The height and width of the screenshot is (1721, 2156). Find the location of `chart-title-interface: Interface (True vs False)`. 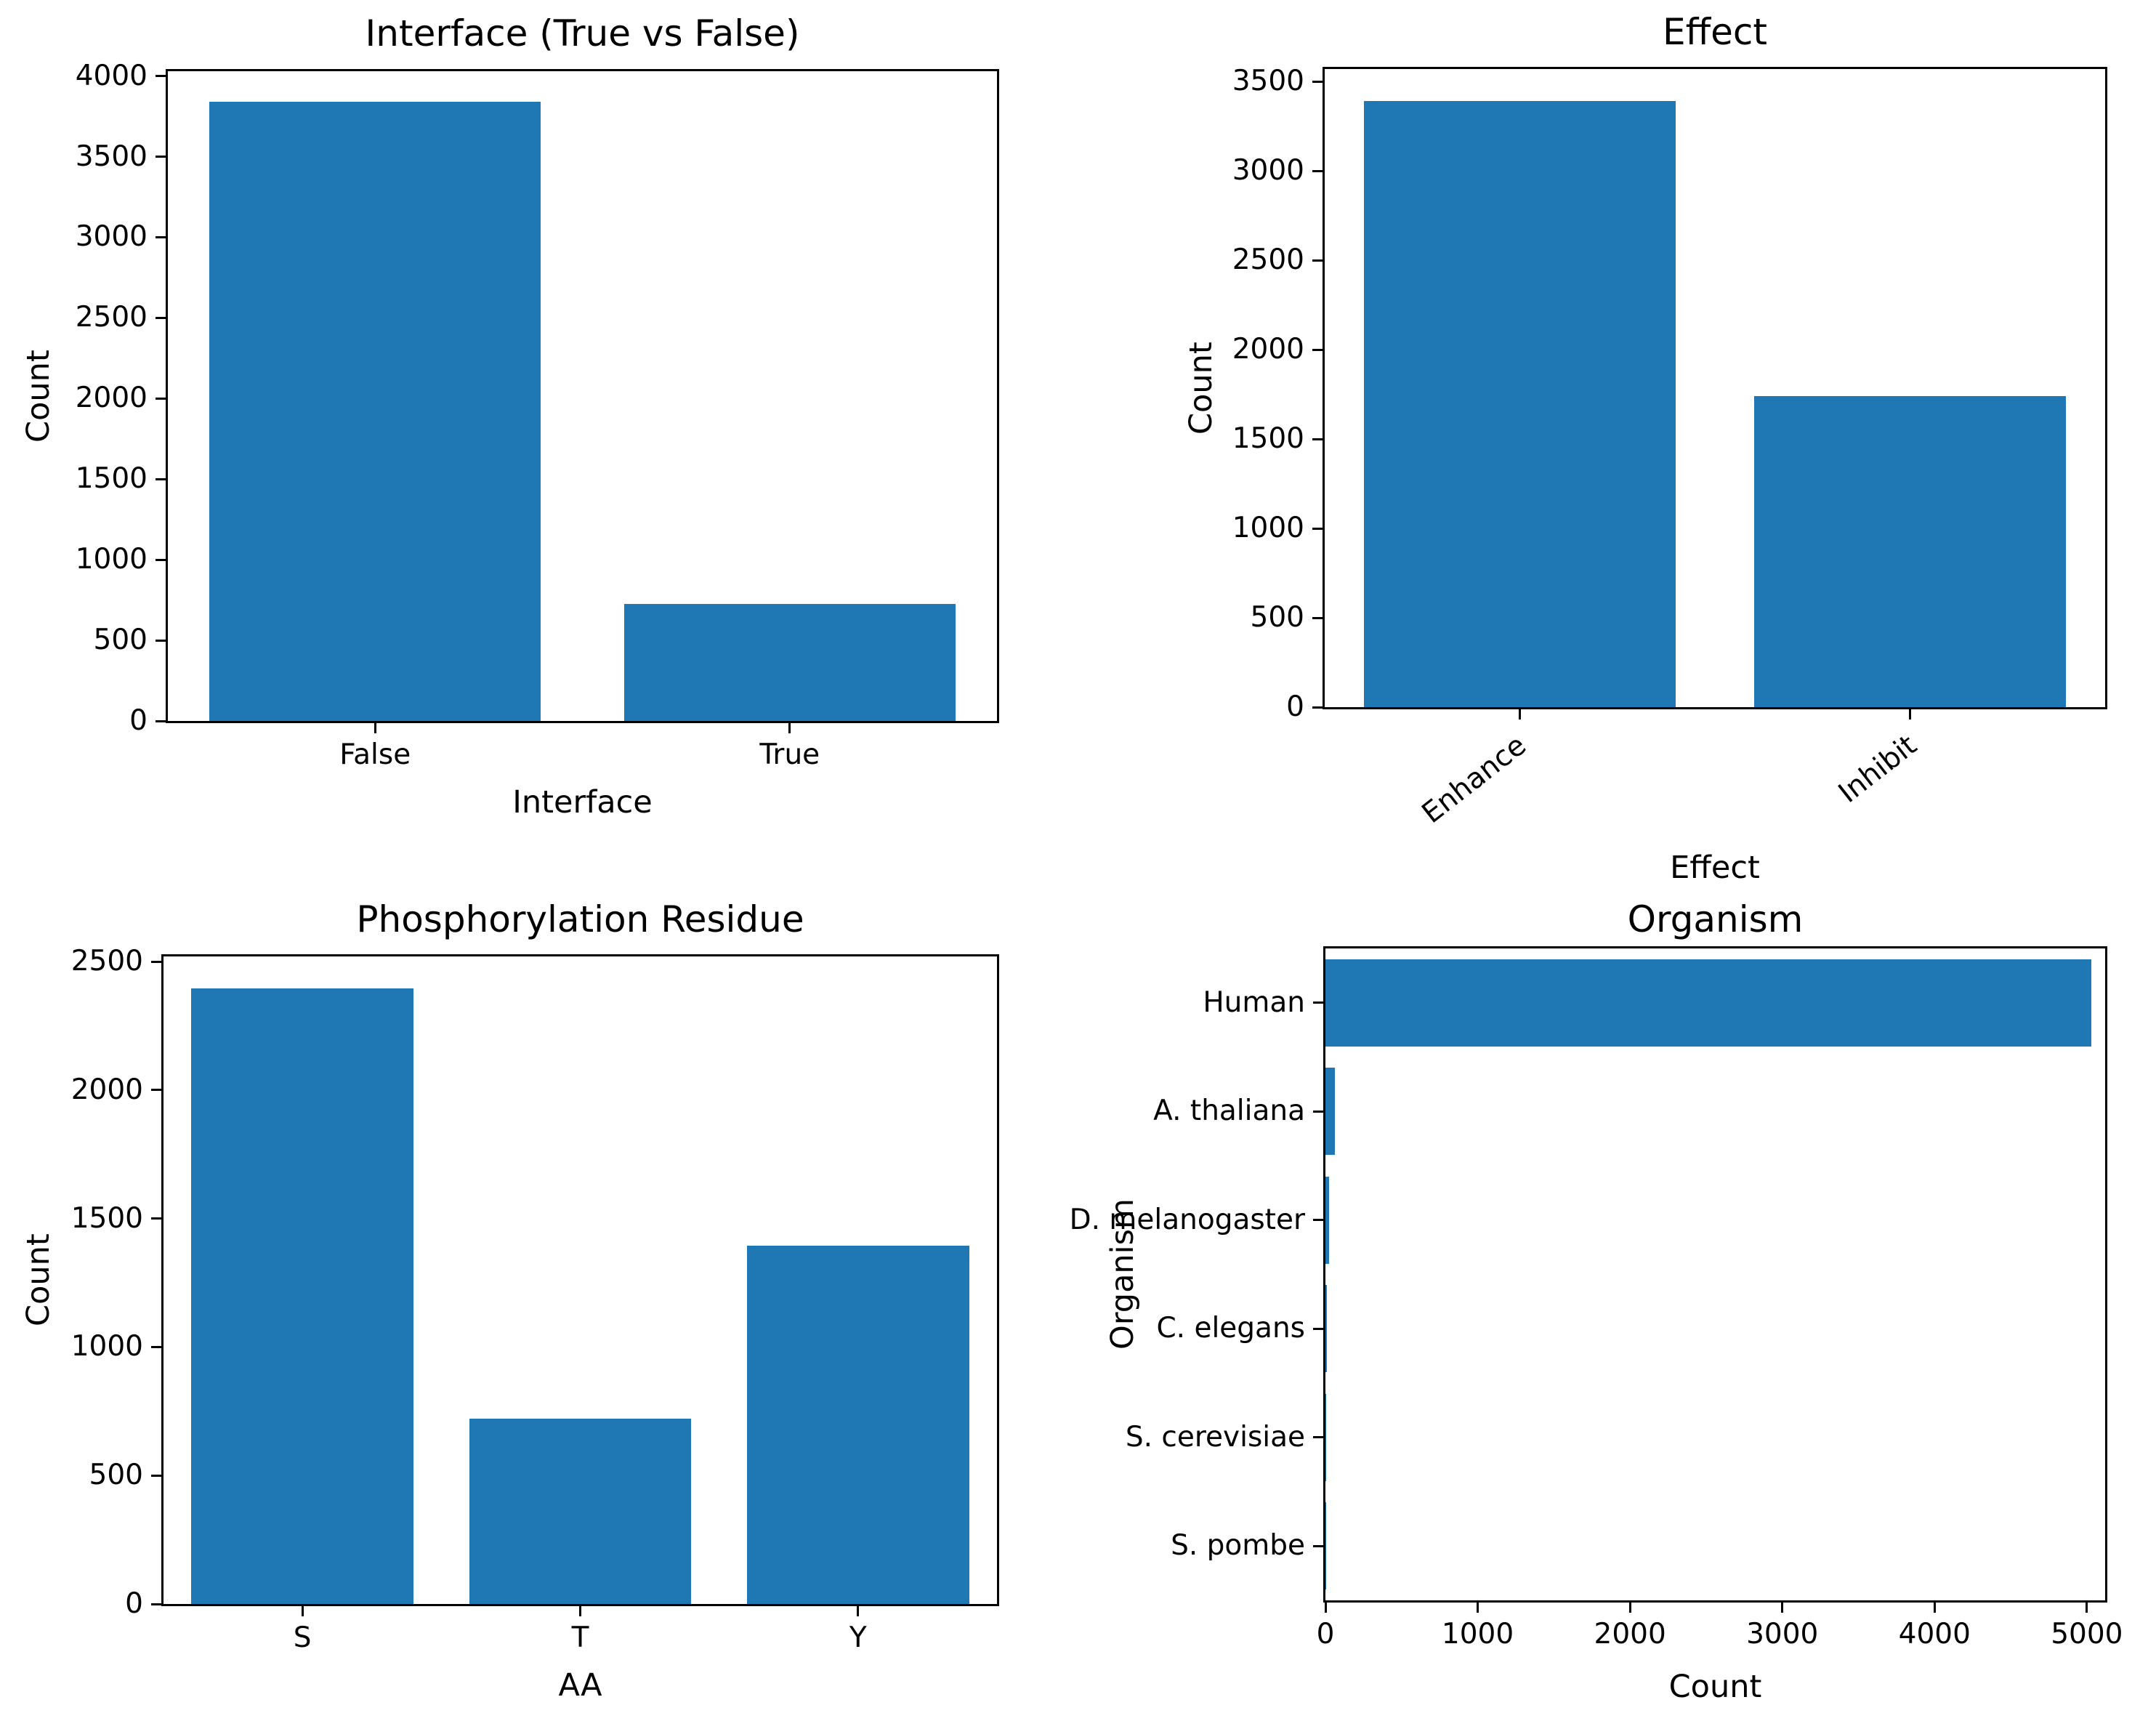

chart-title-interface: Interface (True vs False) is located at coordinates (582, 33).